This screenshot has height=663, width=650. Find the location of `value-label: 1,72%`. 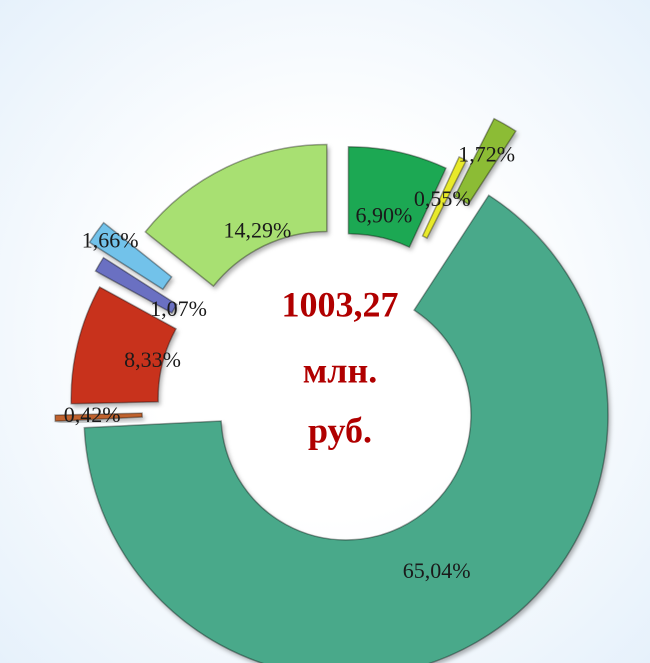

value-label: 1,72% is located at coordinates (486, 154).